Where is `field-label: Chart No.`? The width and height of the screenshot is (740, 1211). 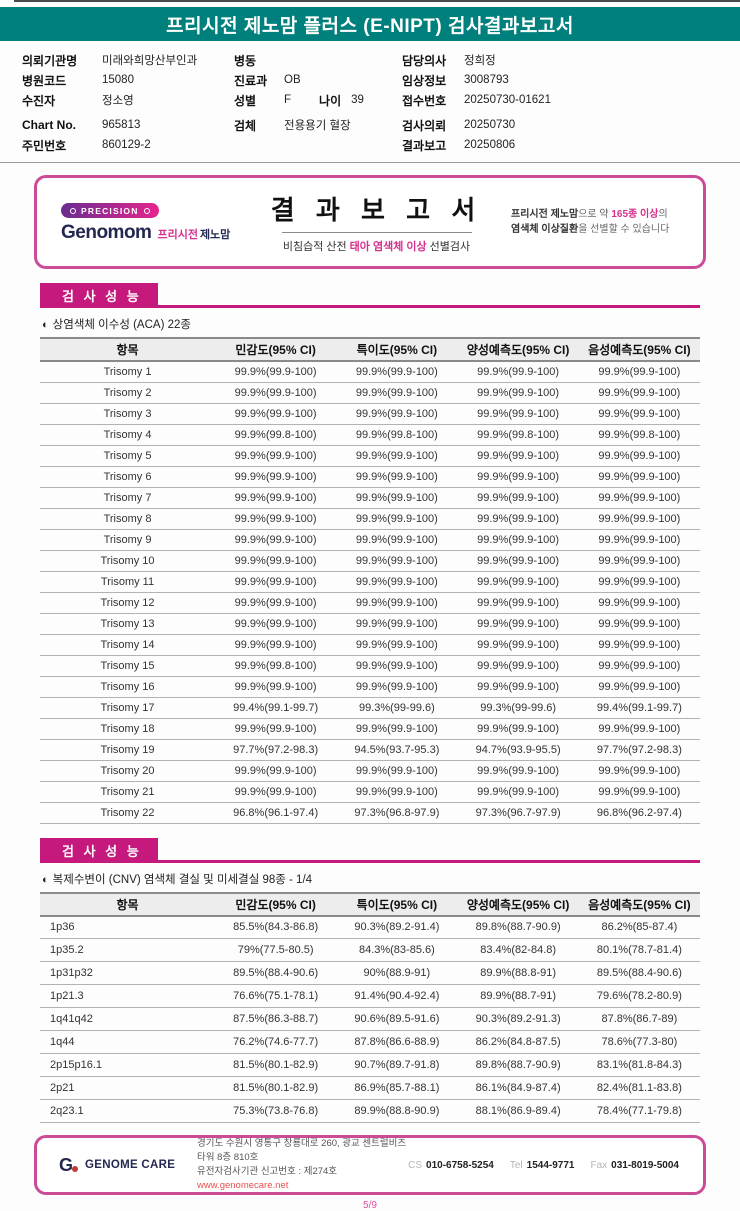
field-label: Chart No. is located at coordinates (49, 125).